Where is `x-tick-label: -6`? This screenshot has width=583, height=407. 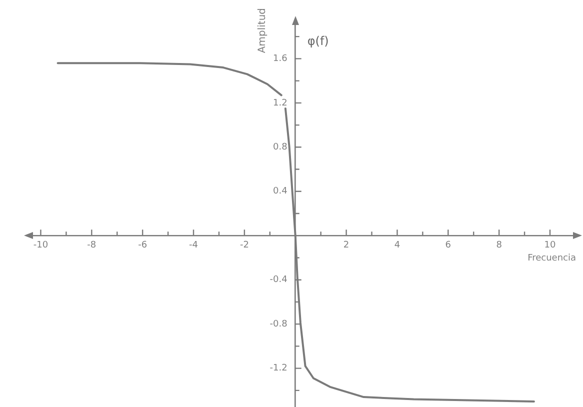 x-tick-label: -6 is located at coordinates (143, 245).